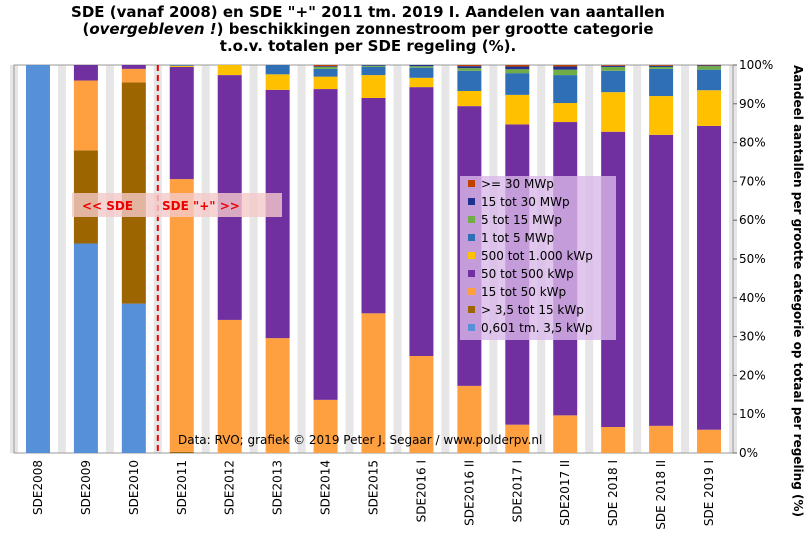  What do you see at coordinates (517, 491) in the screenshot?
I see `x-tick-label: SDE2017 I` at bounding box center [517, 491].